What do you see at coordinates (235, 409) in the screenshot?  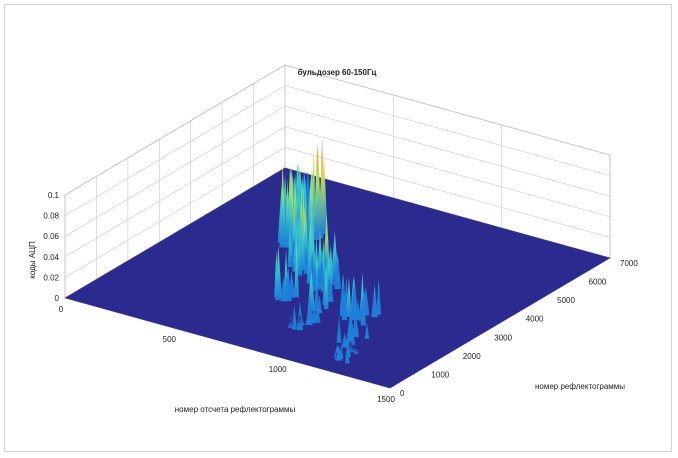 I see `x-axis-label: номер отсчета рефлектограммы` at bounding box center [235, 409].